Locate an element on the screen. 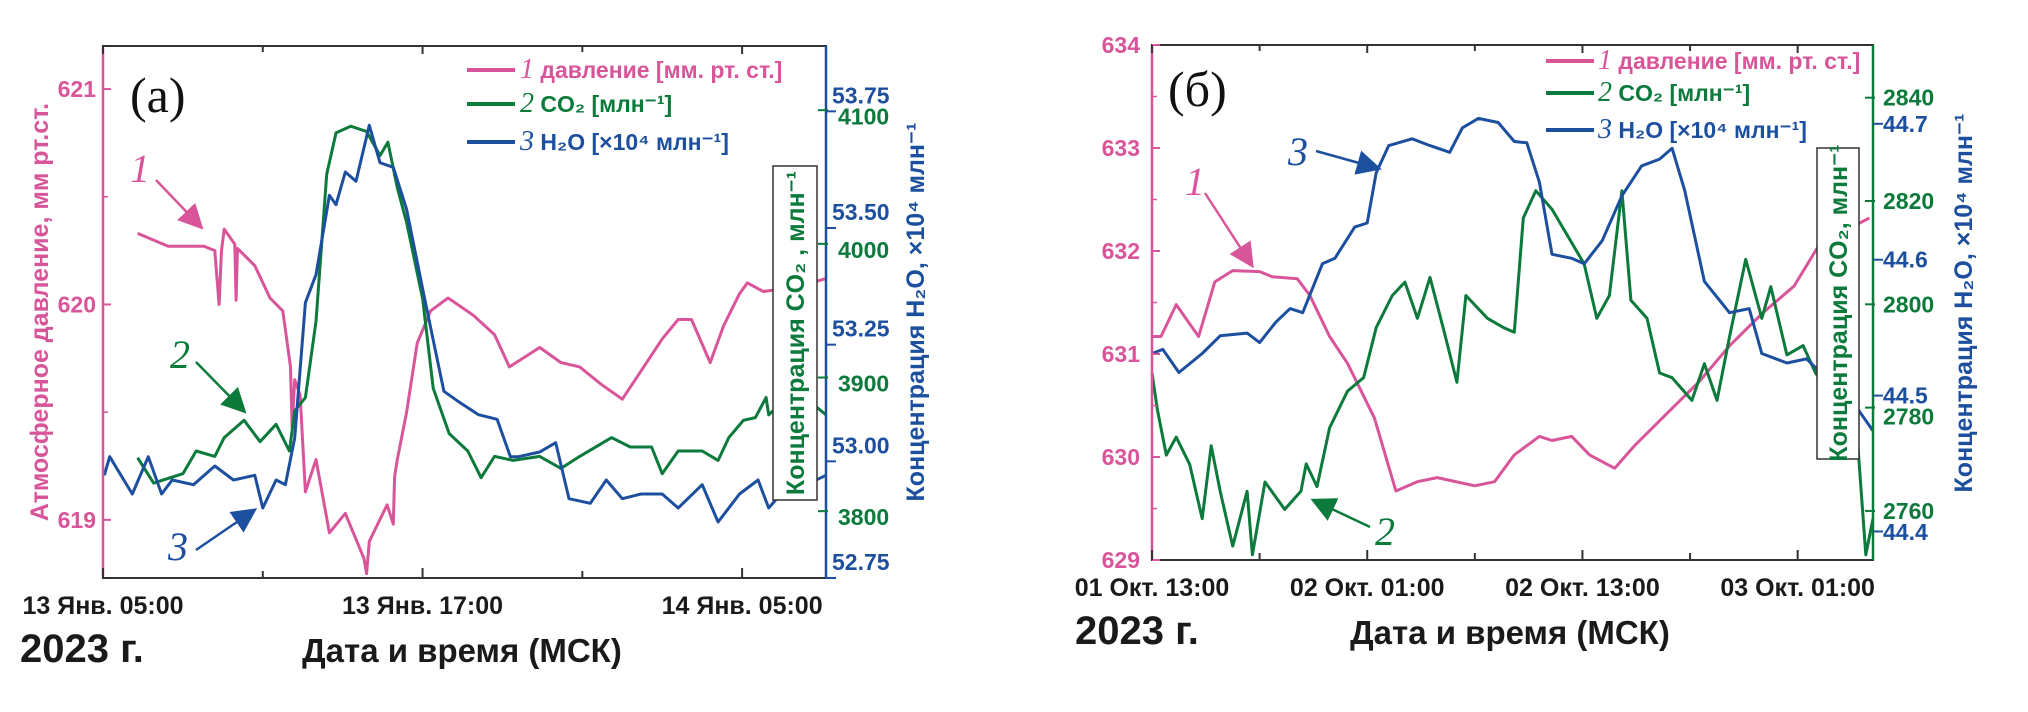 This screenshot has height=712, width=2028. annotation-3-a: 3 is located at coordinates (177, 546).